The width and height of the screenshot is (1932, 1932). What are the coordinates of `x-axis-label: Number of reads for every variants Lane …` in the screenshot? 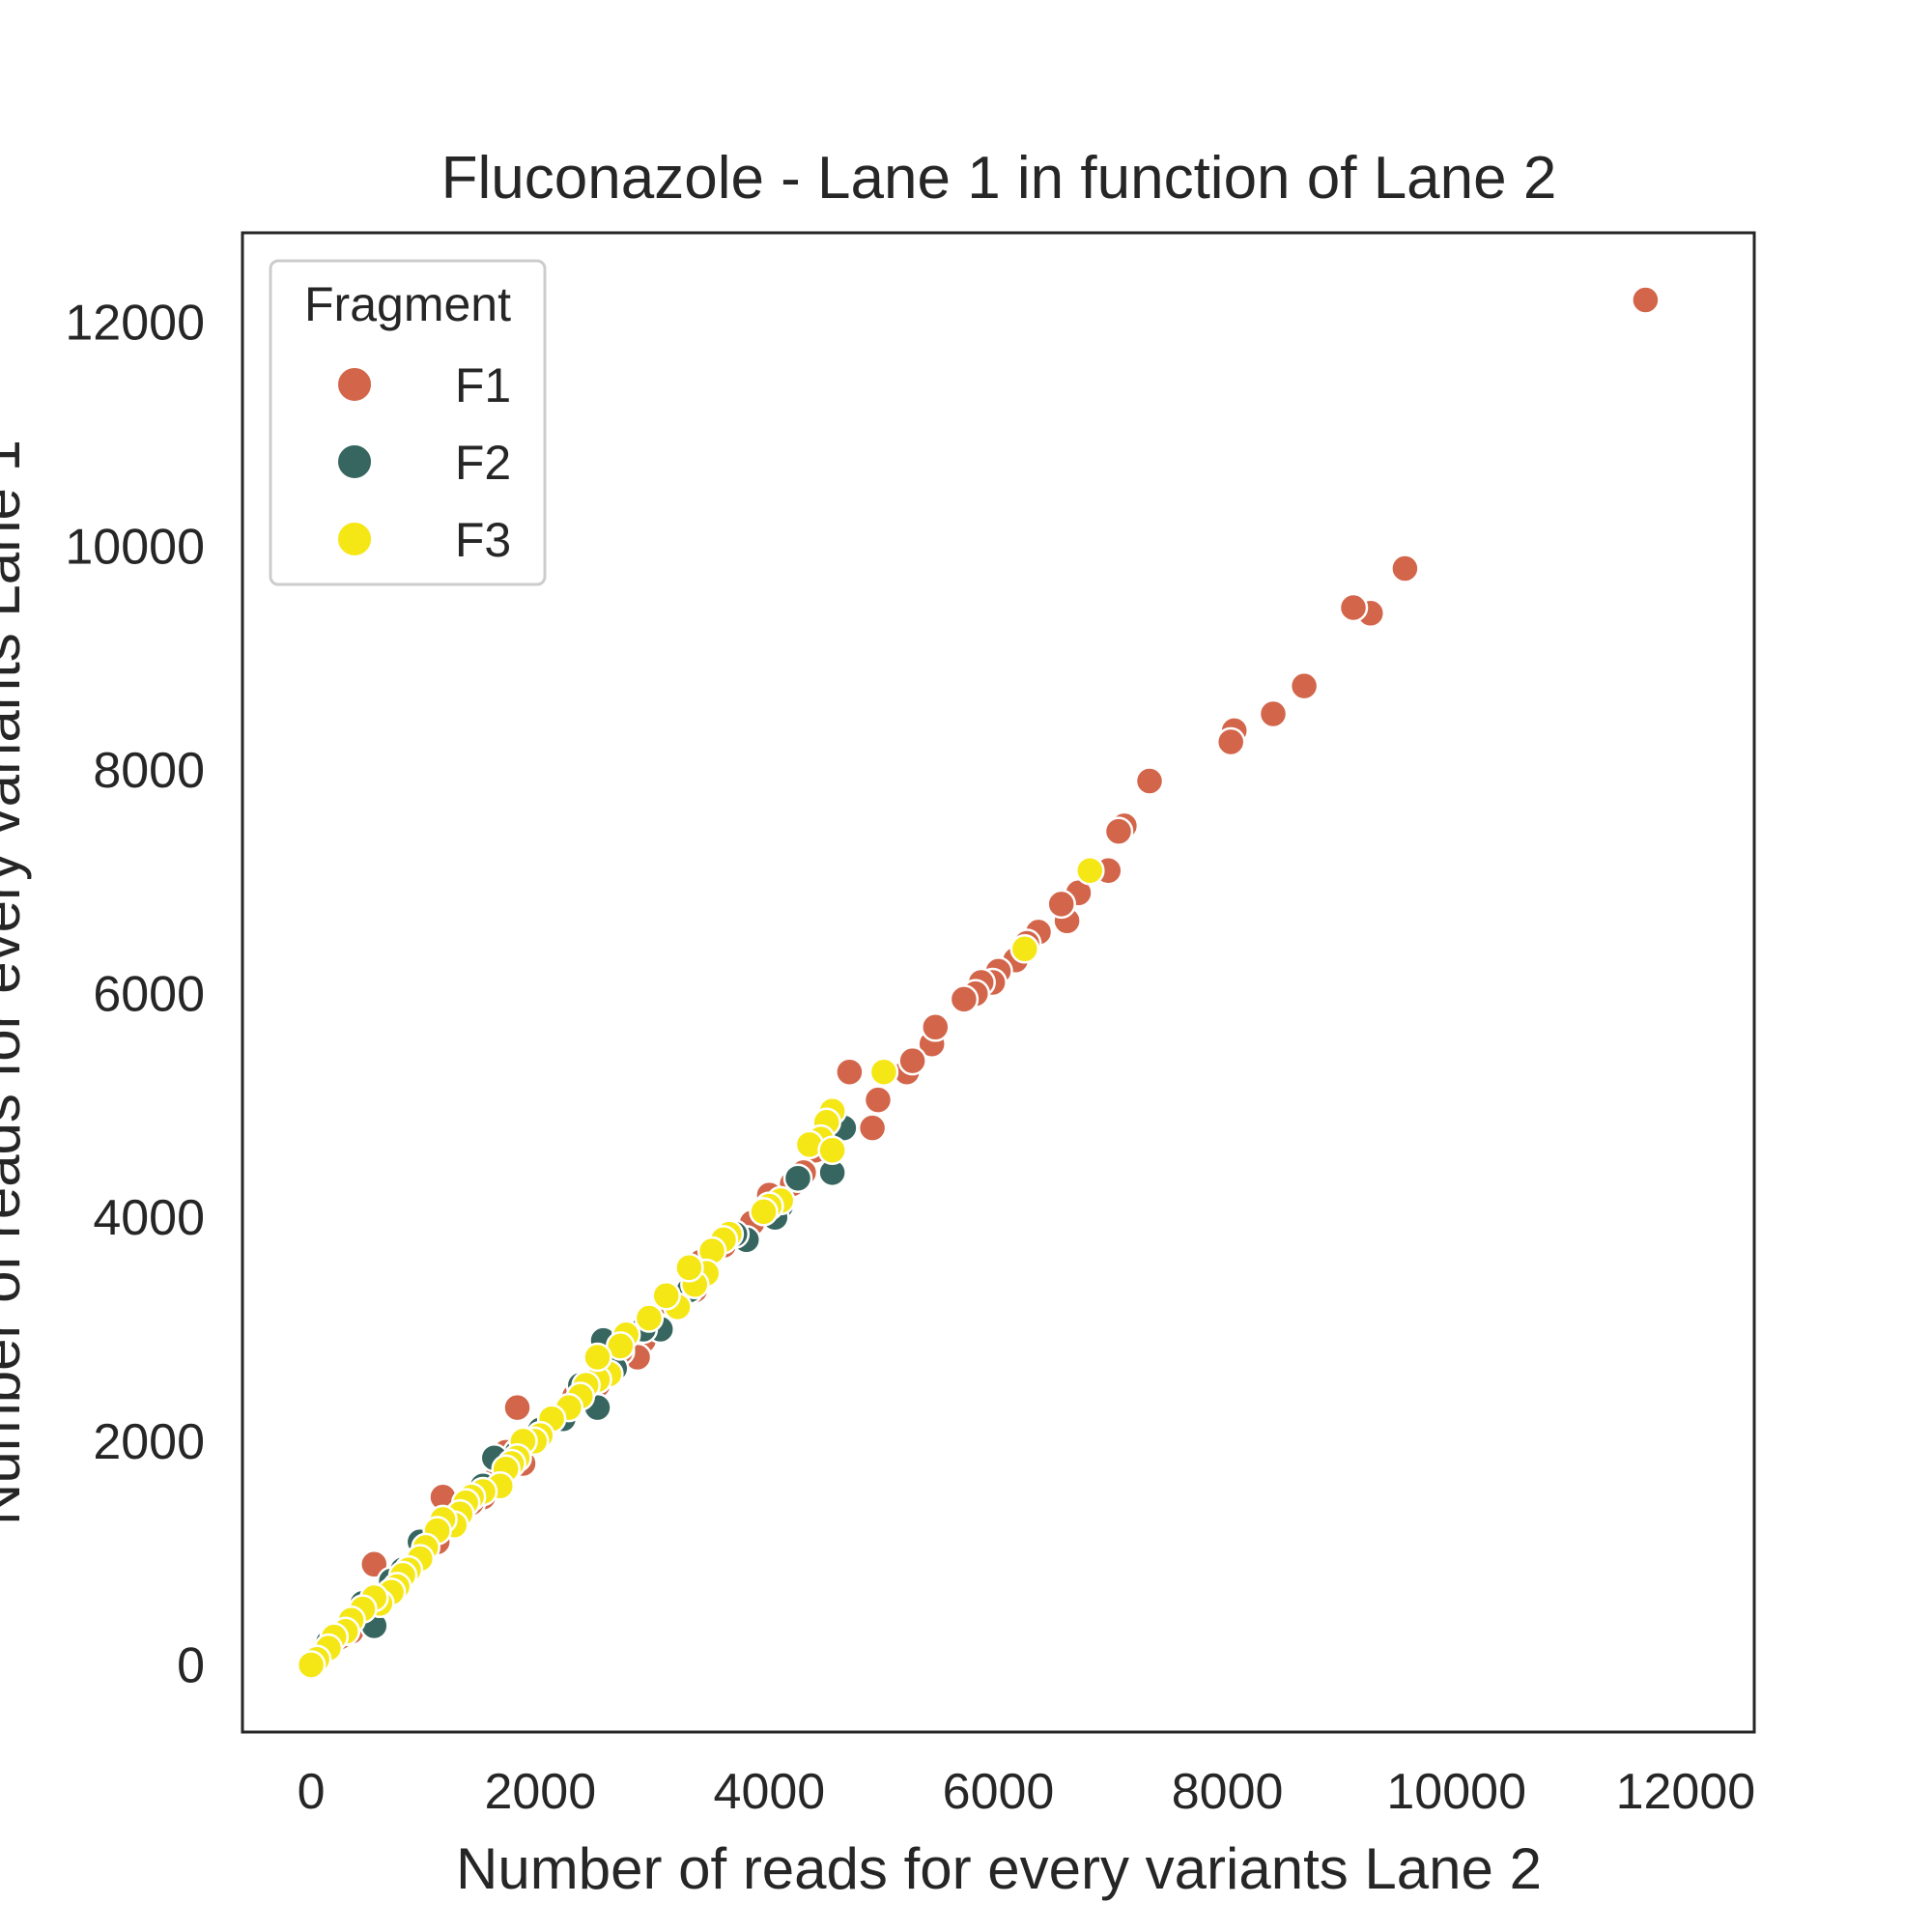 It's located at (999, 1868).